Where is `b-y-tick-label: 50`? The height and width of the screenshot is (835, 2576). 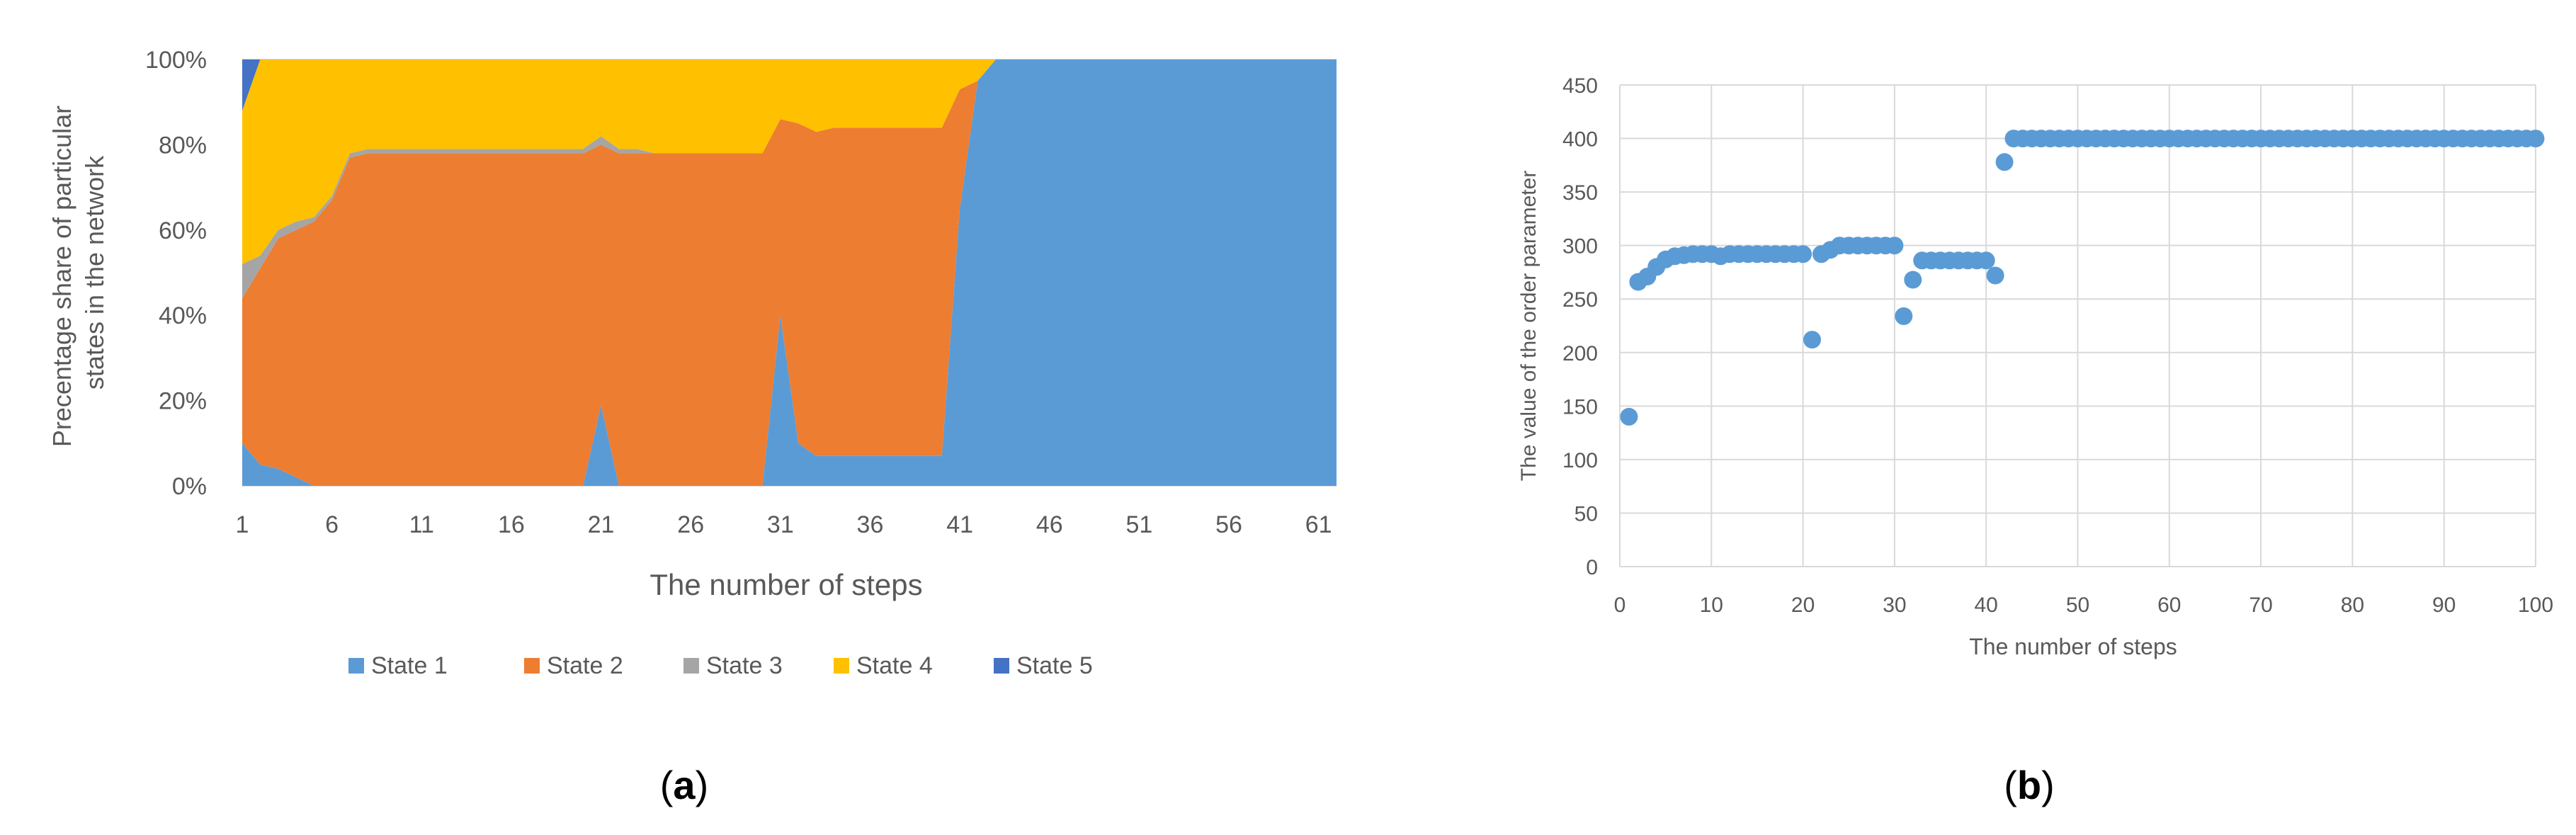
b-y-tick-label: 50 is located at coordinates (1586, 514).